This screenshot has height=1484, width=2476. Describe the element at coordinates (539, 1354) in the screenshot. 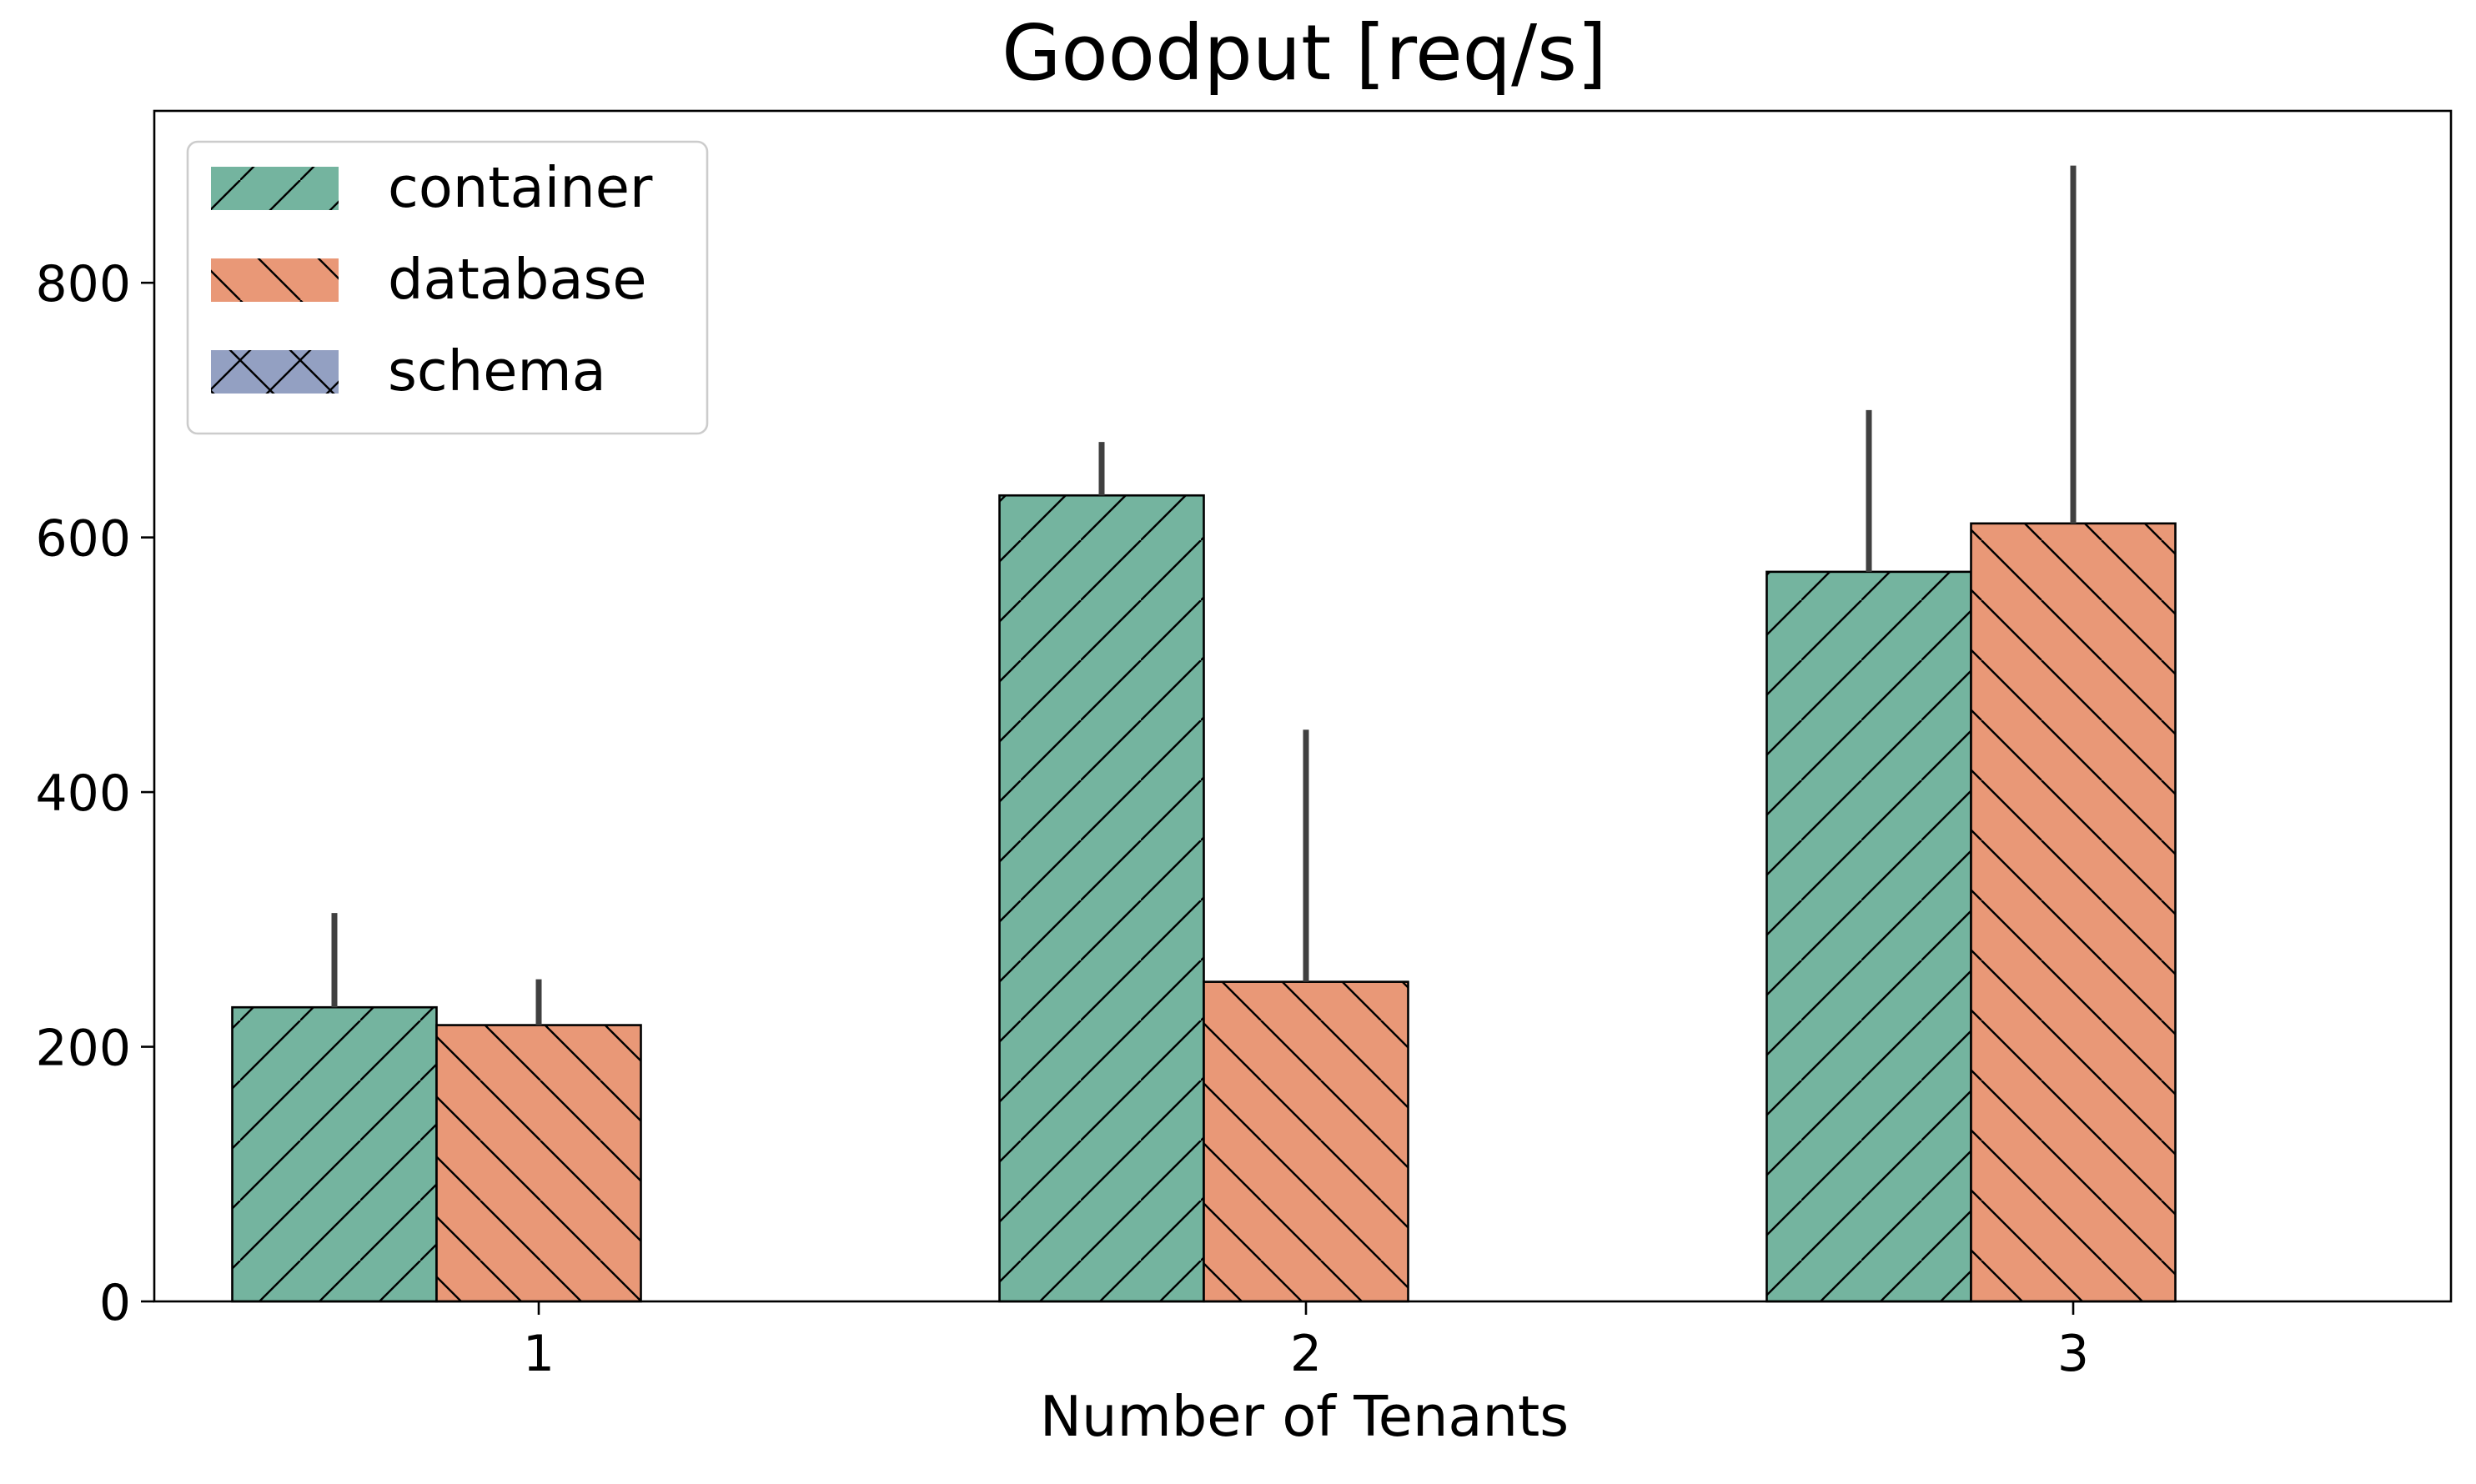

I see `x-tick-label: 1` at that location.